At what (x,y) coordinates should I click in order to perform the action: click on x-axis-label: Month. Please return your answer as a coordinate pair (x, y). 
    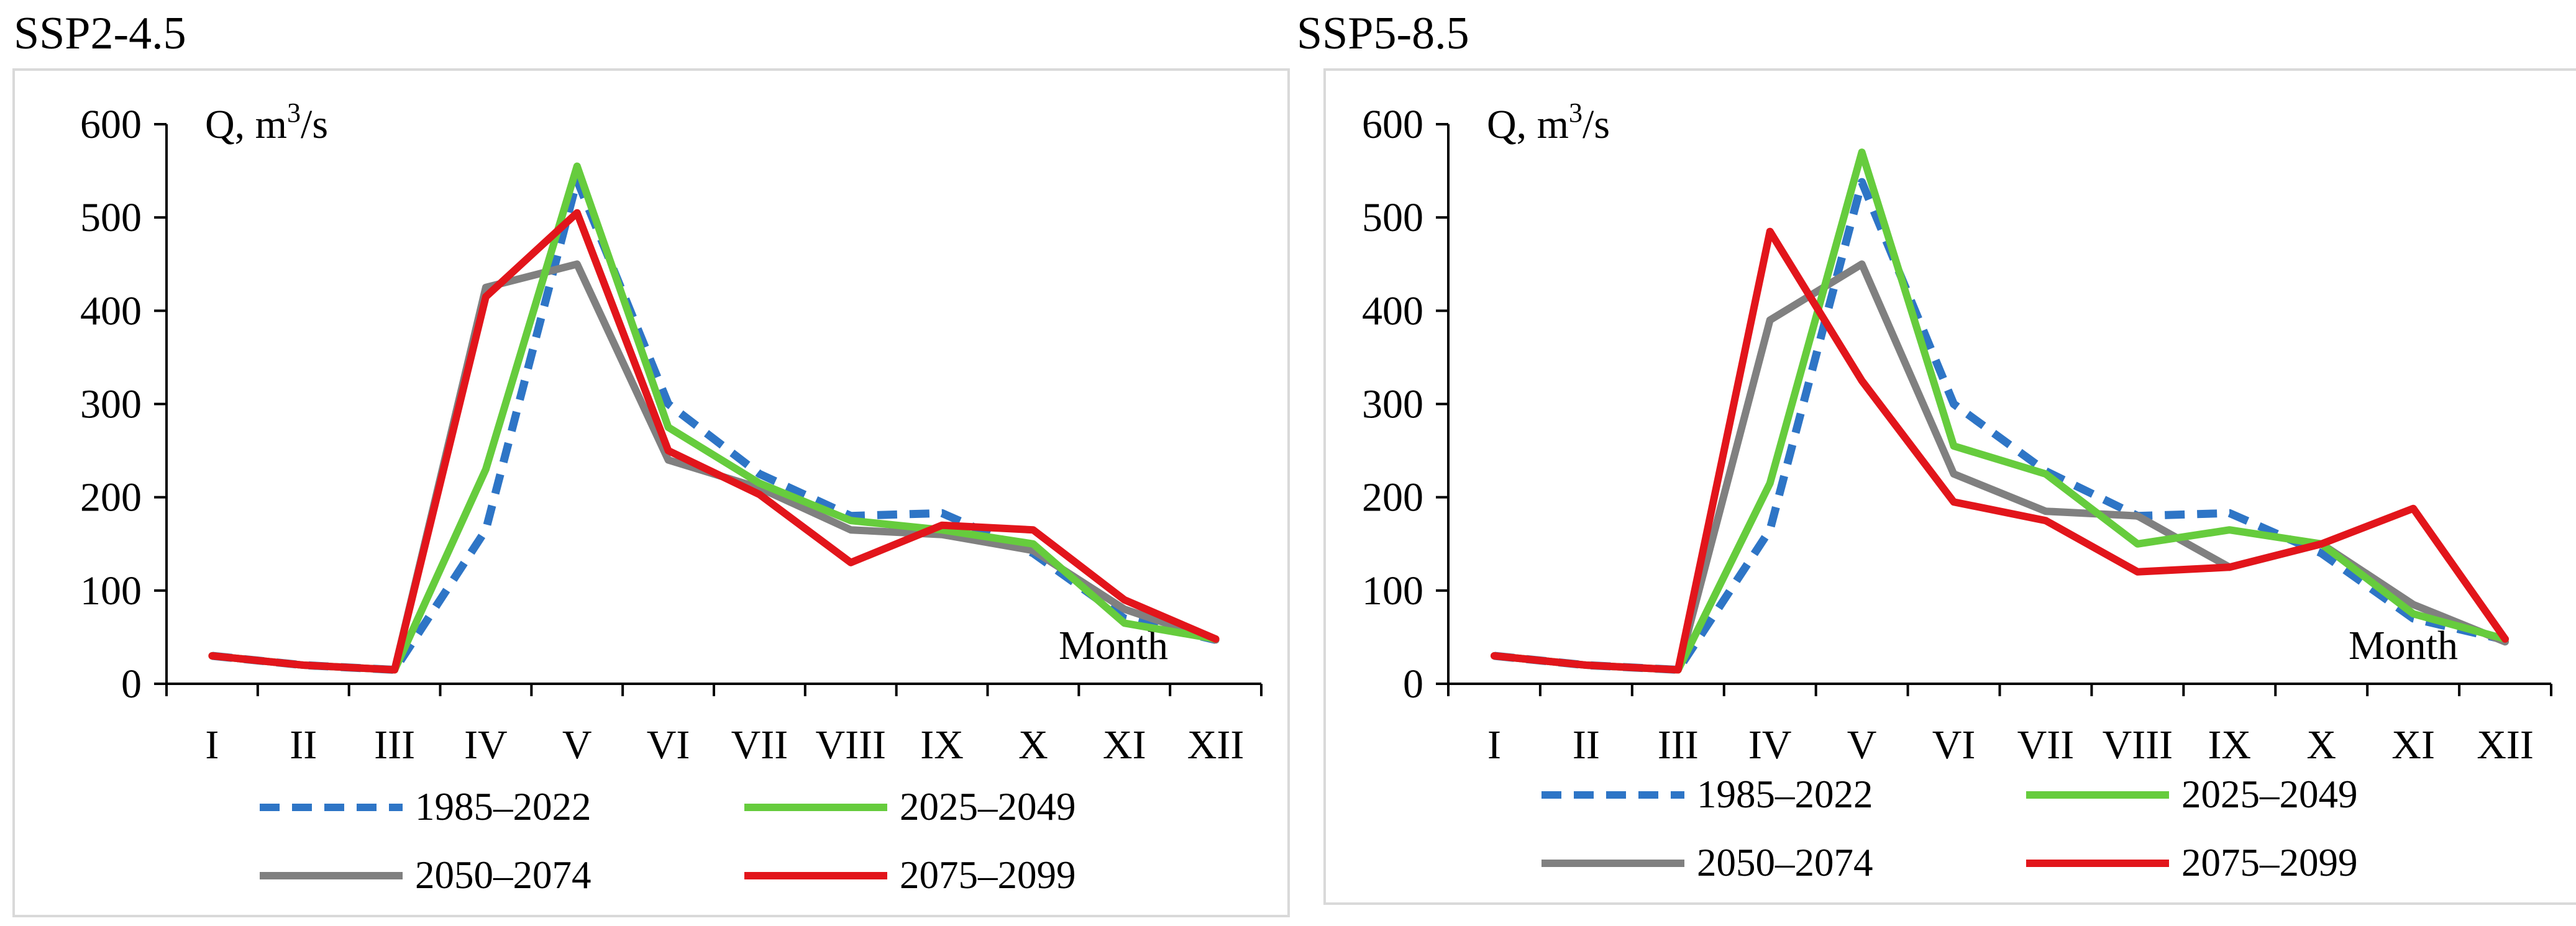
    Looking at the image, I should click on (2403, 645).